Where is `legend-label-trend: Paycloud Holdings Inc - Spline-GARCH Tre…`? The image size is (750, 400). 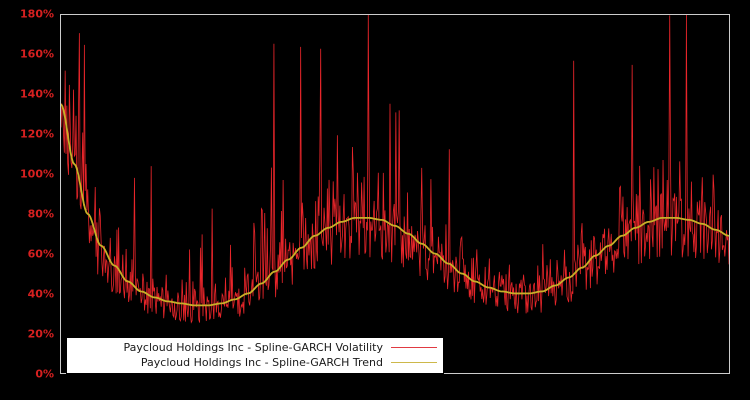 legend-label-trend: Paycloud Holdings Inc - Spline-GARCH Tre… is located at coordinates (261, 362).